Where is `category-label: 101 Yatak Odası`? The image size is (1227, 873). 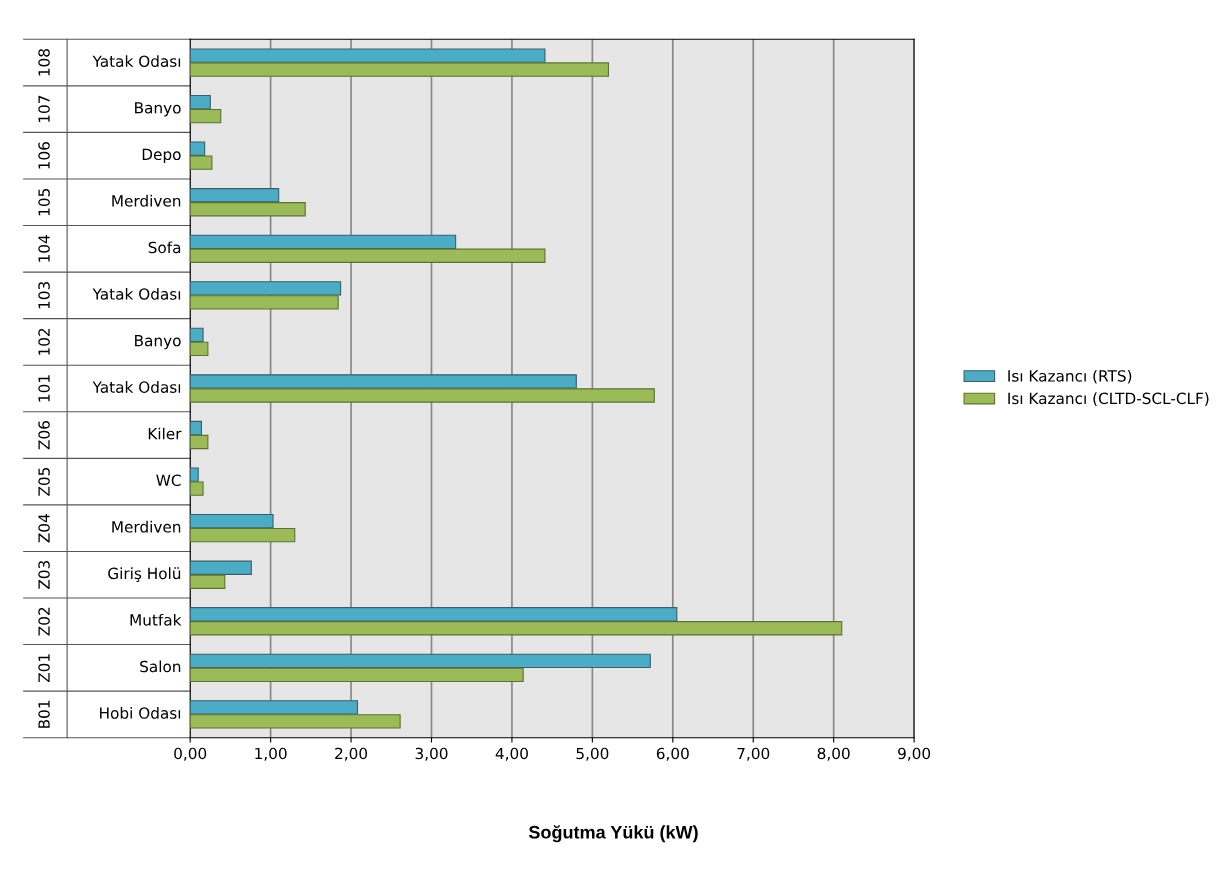
category-label: 101 Yatak Odası is located at coordinates (109, 388).